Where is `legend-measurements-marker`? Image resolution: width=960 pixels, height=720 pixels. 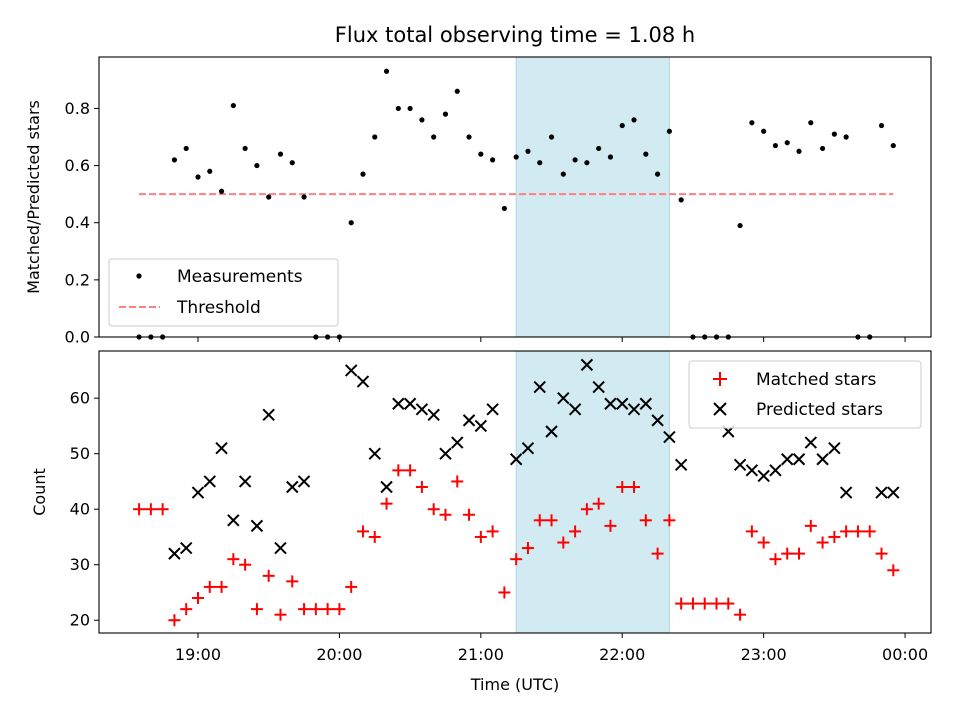
legend-measurements-marker is located at coordinates (139, 276).